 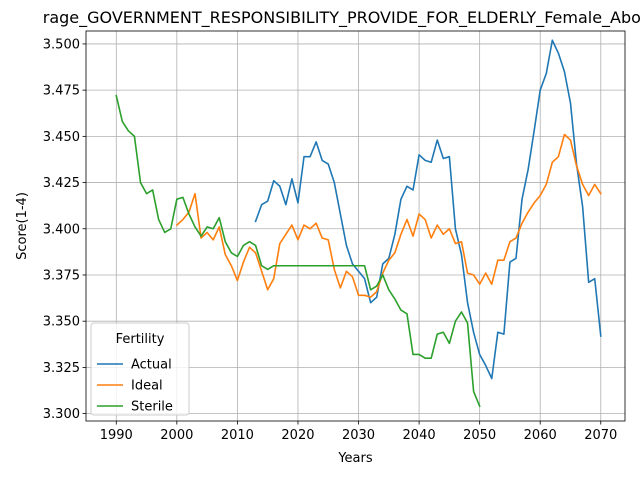 I want to click on y-tick-label: 3.375, so click(x=61, y=275).